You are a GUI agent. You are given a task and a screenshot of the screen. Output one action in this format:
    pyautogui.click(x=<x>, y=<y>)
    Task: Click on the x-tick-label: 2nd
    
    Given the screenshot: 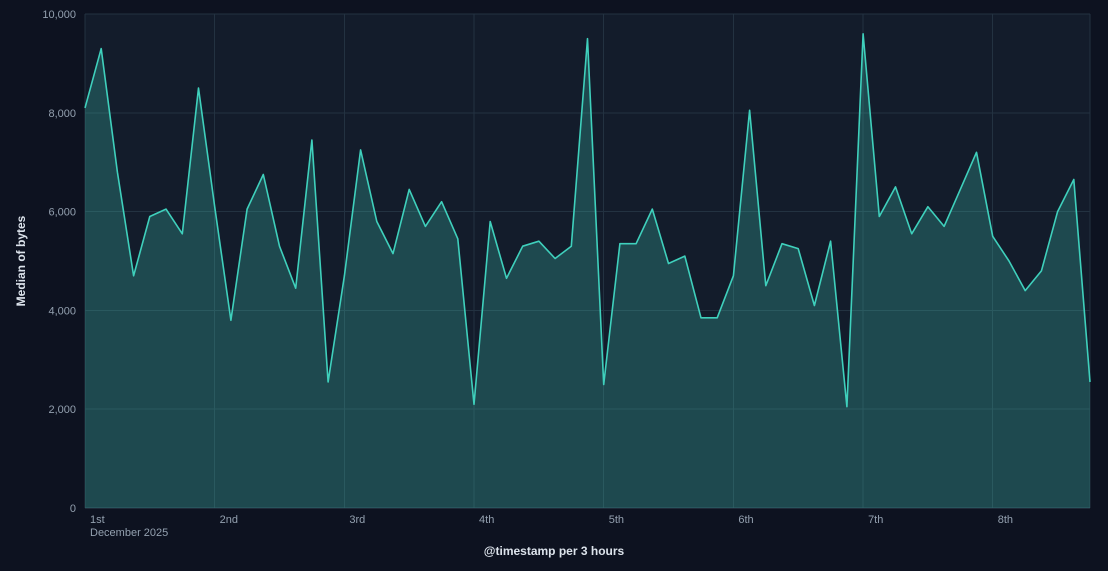 What is the action you would take?
    pyautogui.click(x=229, y=520)
    